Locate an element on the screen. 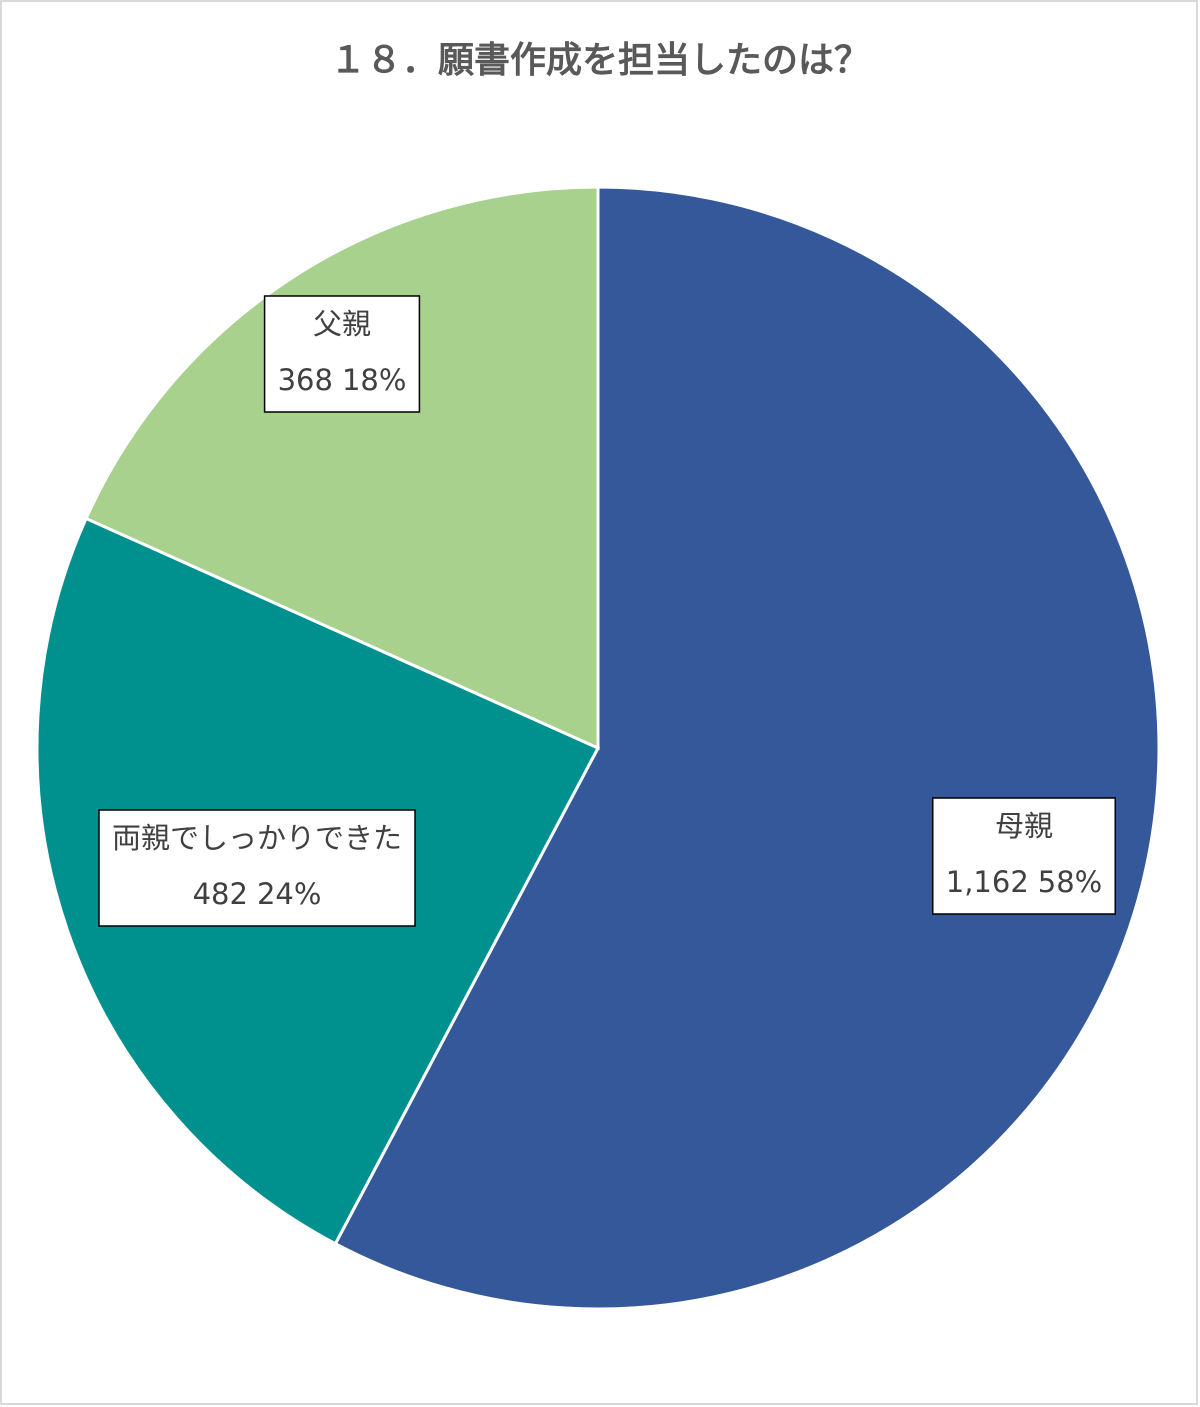 This screenshot has height=1407, width=1200. percentage-label: 58% is located at coordinates (1070, 882).